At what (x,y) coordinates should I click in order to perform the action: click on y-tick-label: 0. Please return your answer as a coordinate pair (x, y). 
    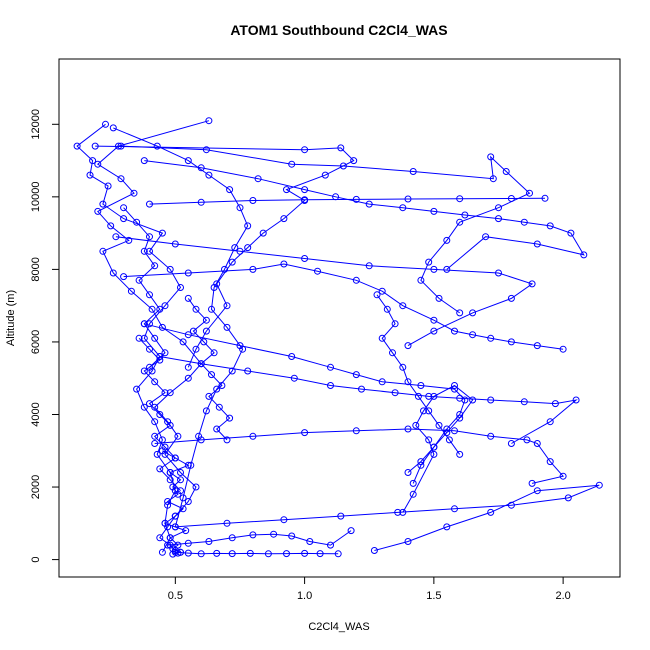
    Looking at the image, I should click on (36, 560).